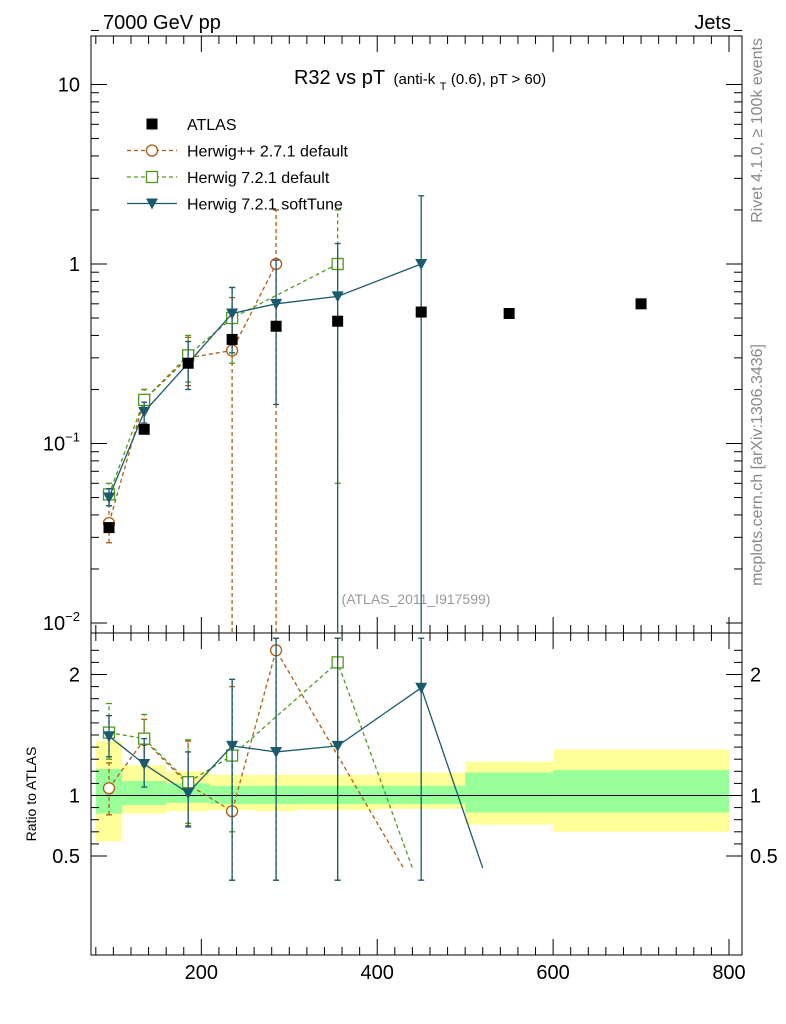  What do you see at coordinates (66, 857) in the screenshot?
I see `ratio-y-tick-label-left: 0.5` at bounding box center [66, 857].